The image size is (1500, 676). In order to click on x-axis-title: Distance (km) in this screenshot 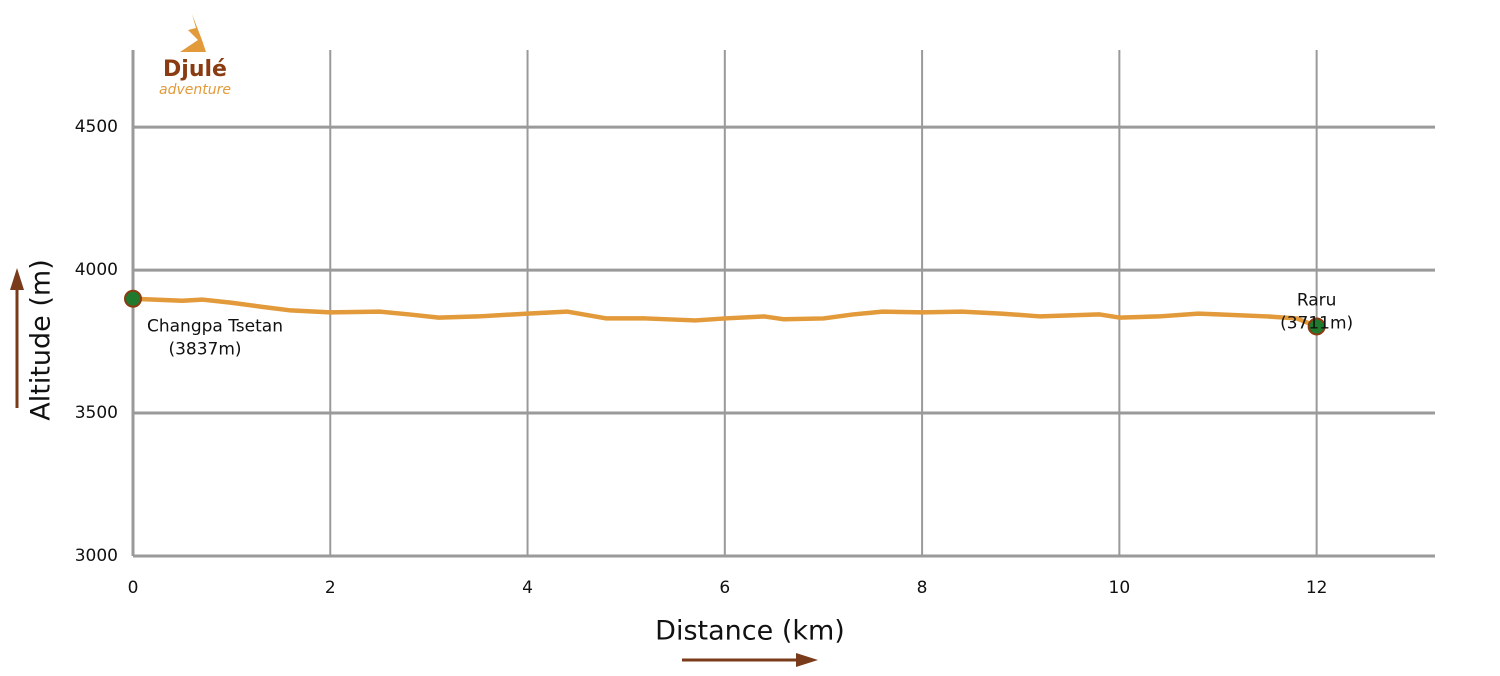, I will do `click(750, 631)`.